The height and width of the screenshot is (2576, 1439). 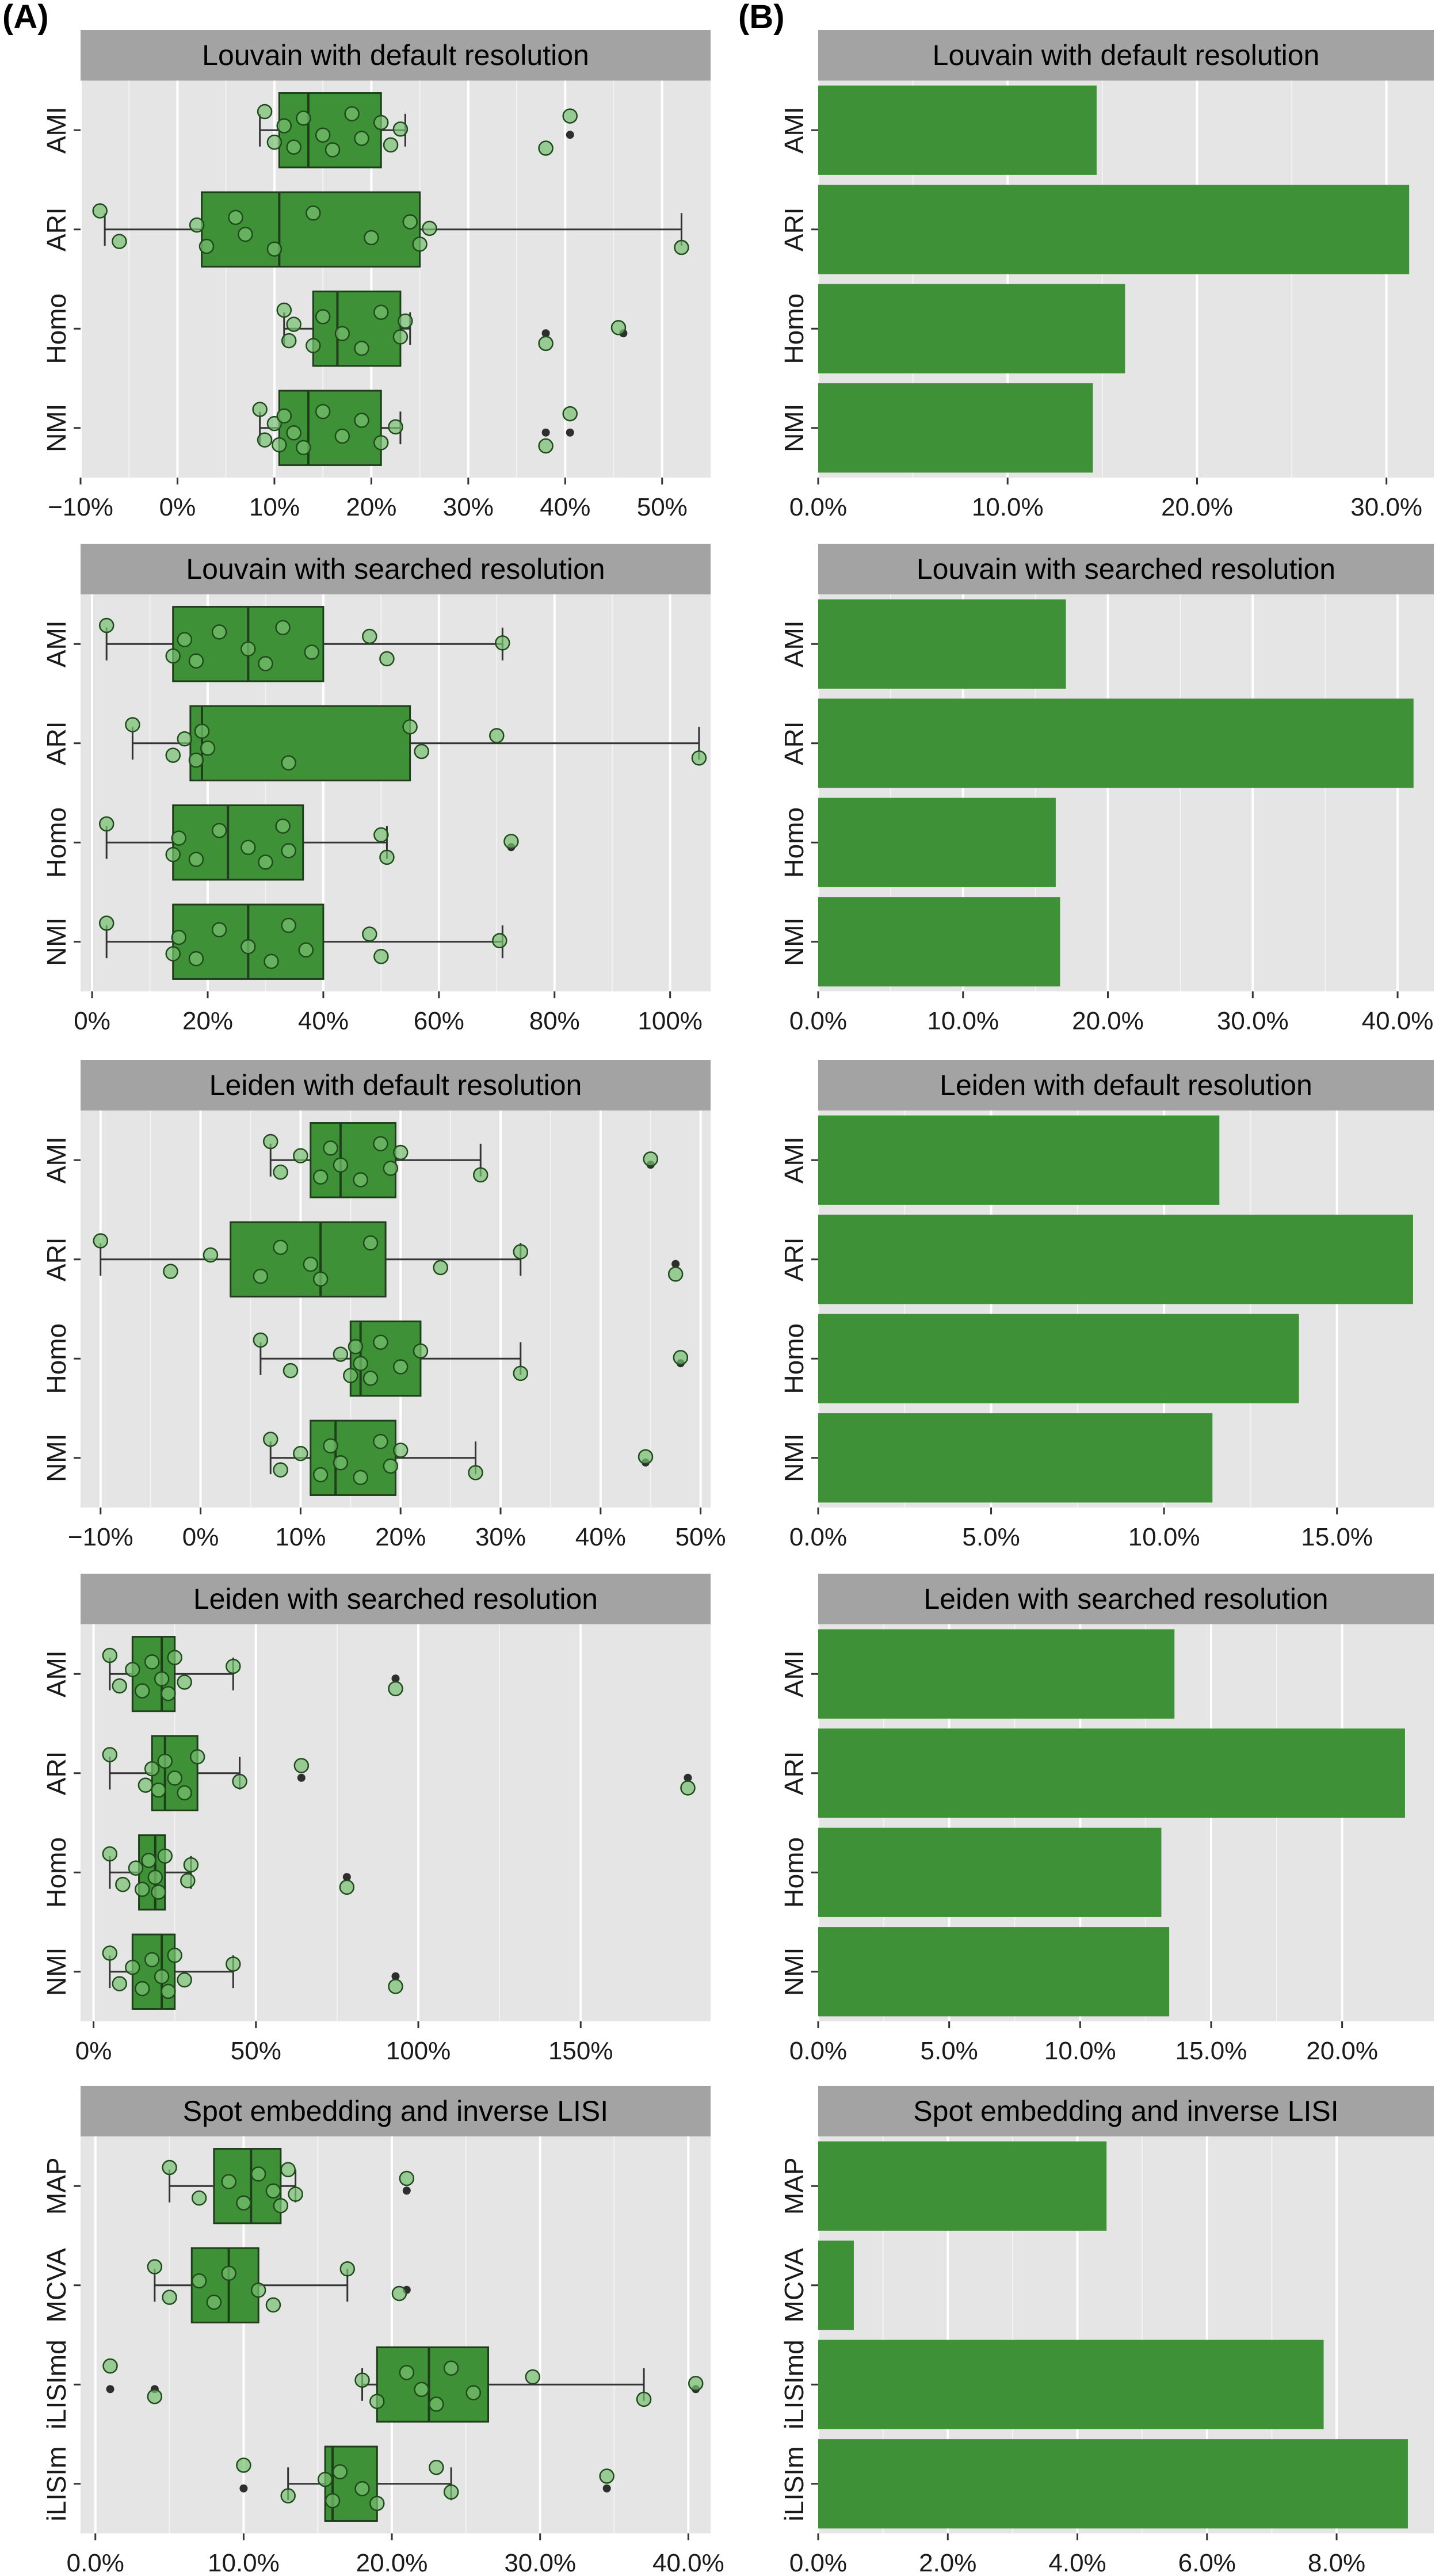 What do you see at coordinates (794, 942) in the screenshot?
I see `c3-cat-label-nmi: NMI` at bounding box center [794, 942].